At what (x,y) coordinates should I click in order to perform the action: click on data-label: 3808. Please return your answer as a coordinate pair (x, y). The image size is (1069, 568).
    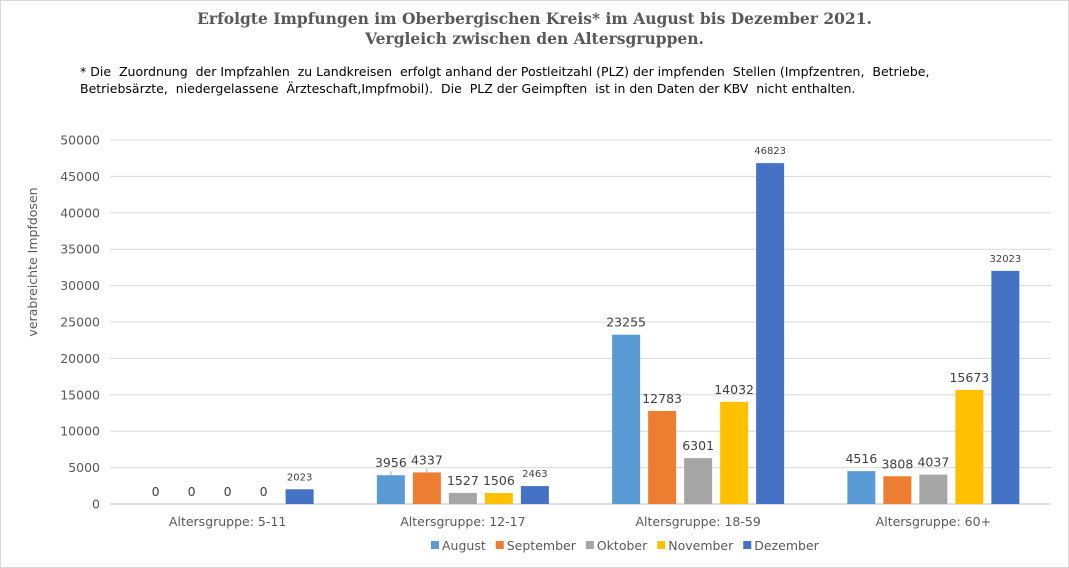
    Looking at the image, I should click on (897, 463).